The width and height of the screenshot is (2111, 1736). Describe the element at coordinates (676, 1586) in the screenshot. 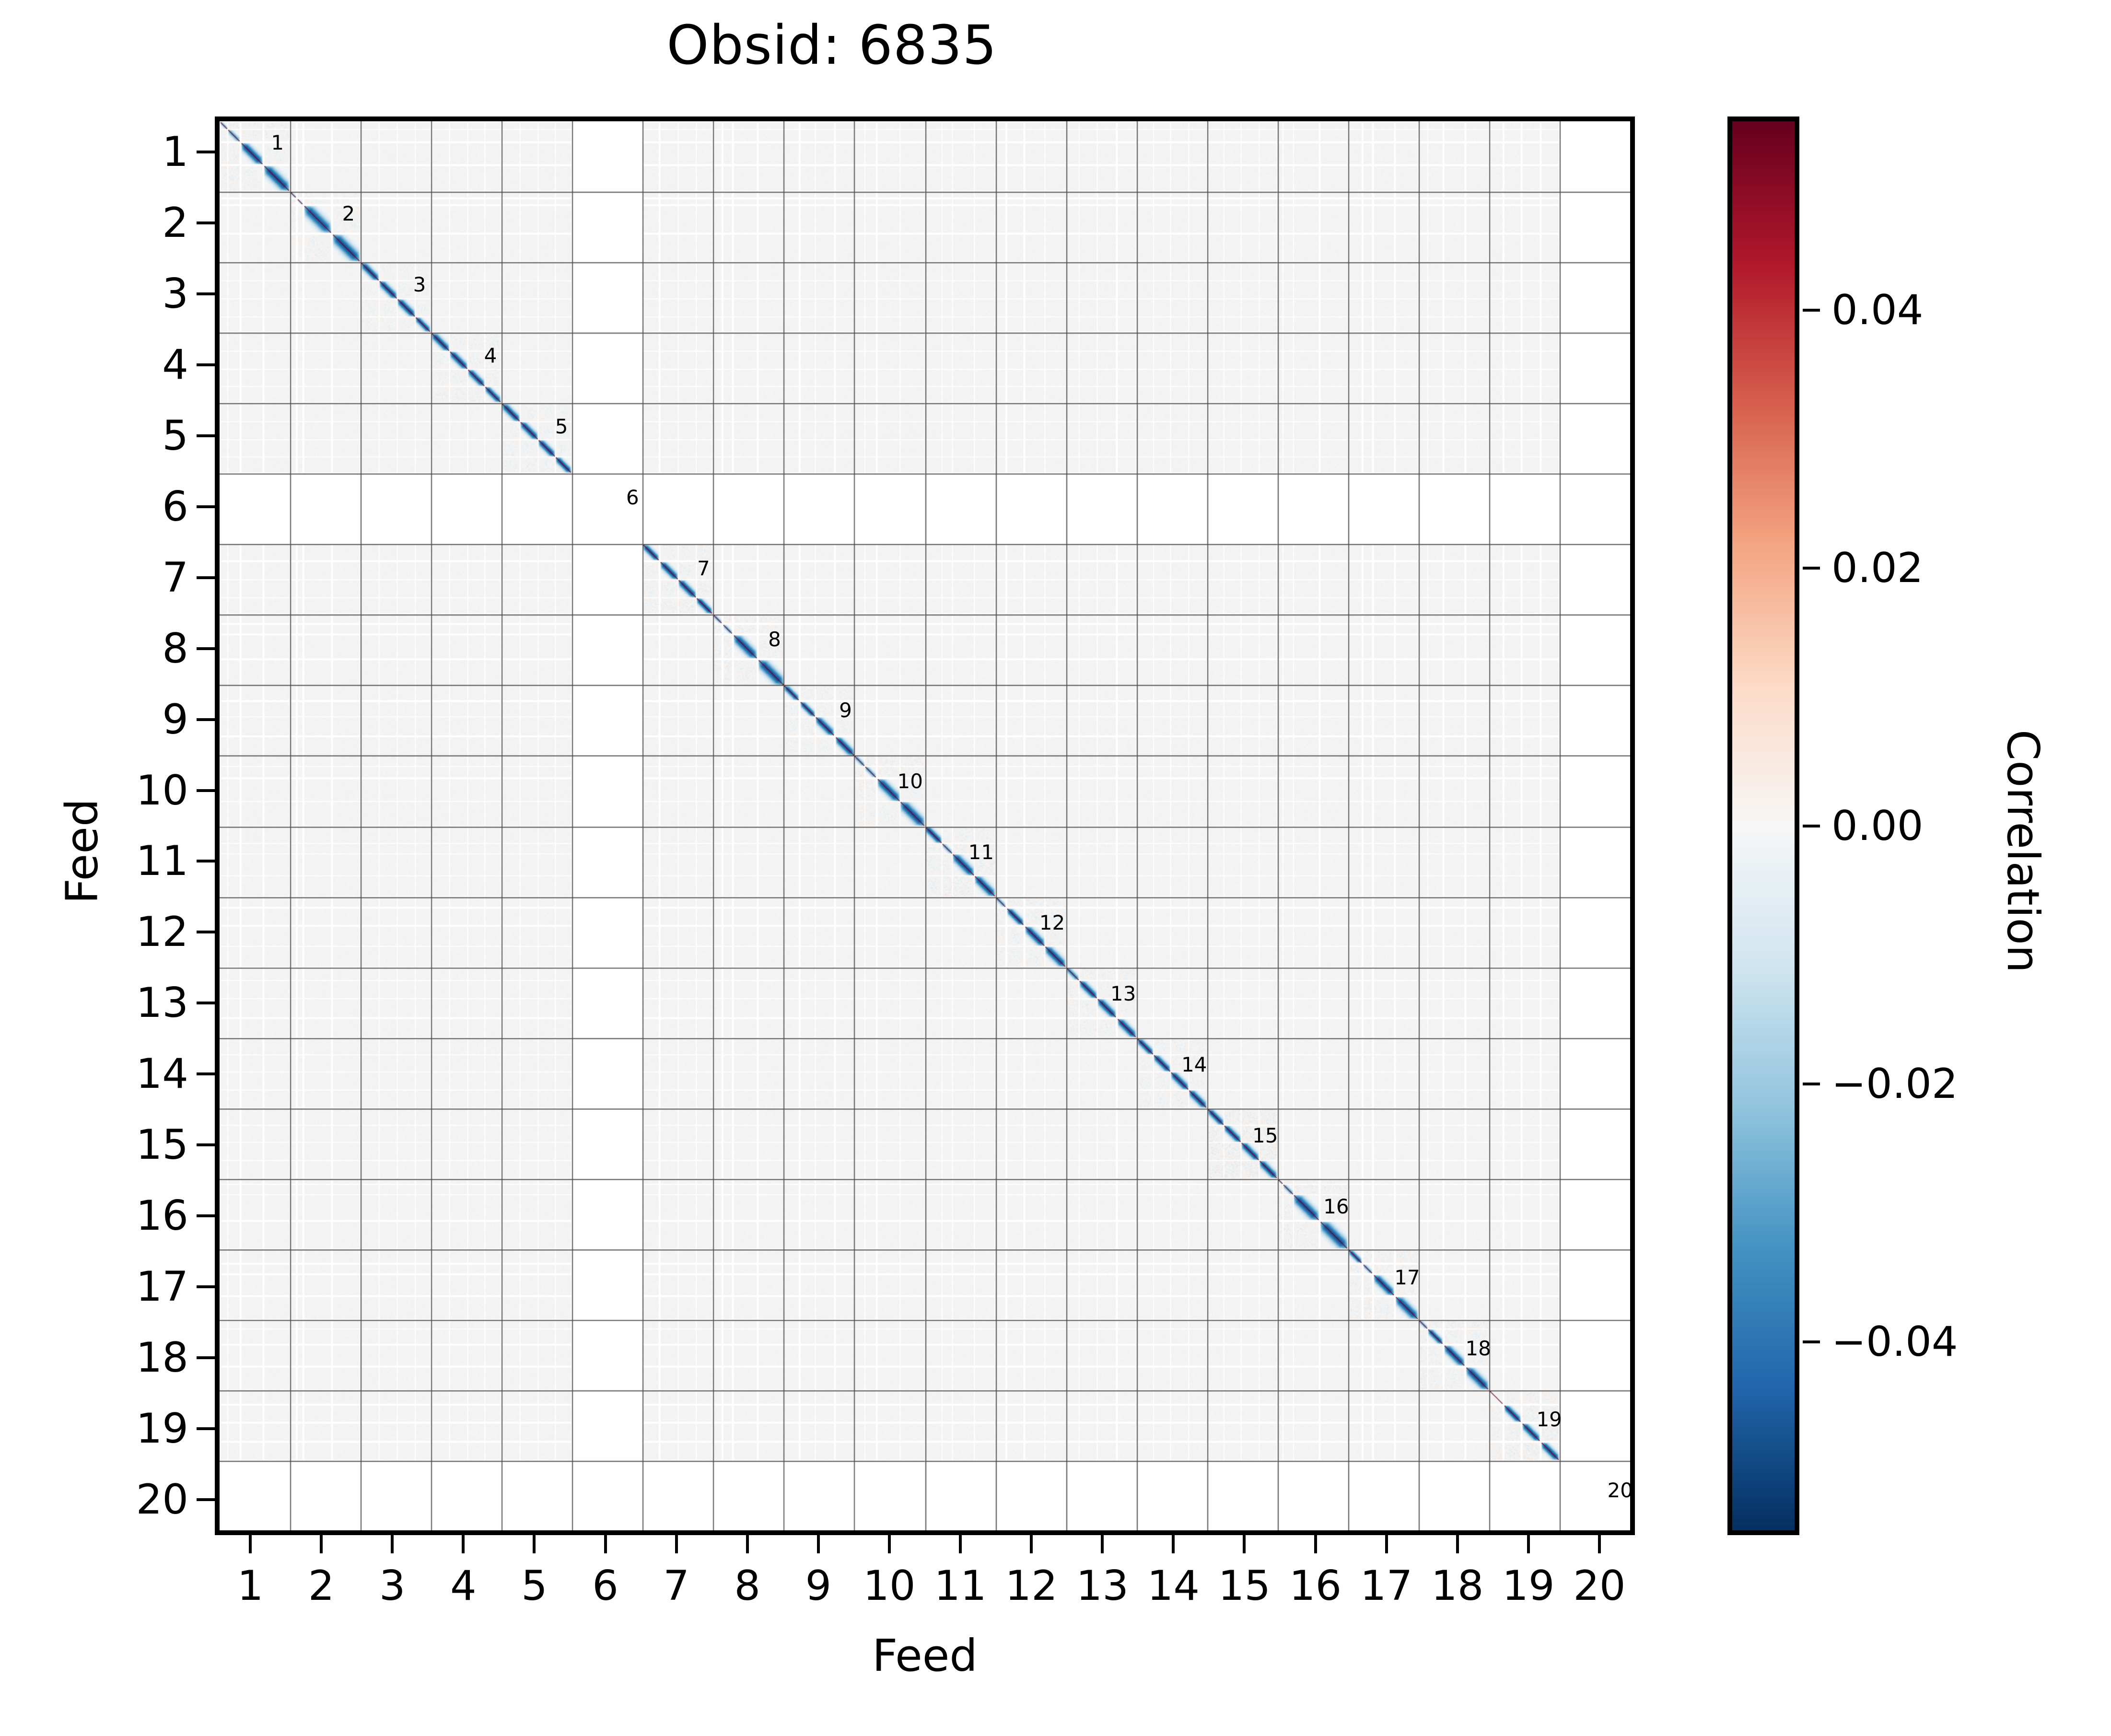

I see `x-ticklabel-7: 7` at that location.